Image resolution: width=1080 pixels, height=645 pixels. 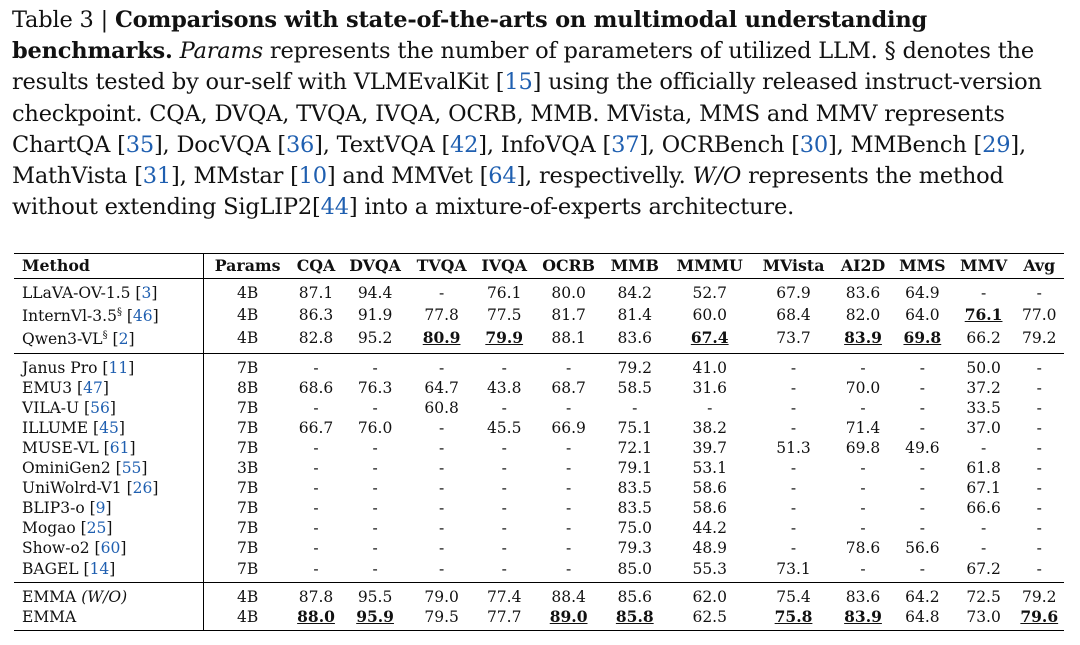 What do you see at coordinates (100, 508) in the screenshot?
I see `citation-link: 9` at bounding box center [100, 508].